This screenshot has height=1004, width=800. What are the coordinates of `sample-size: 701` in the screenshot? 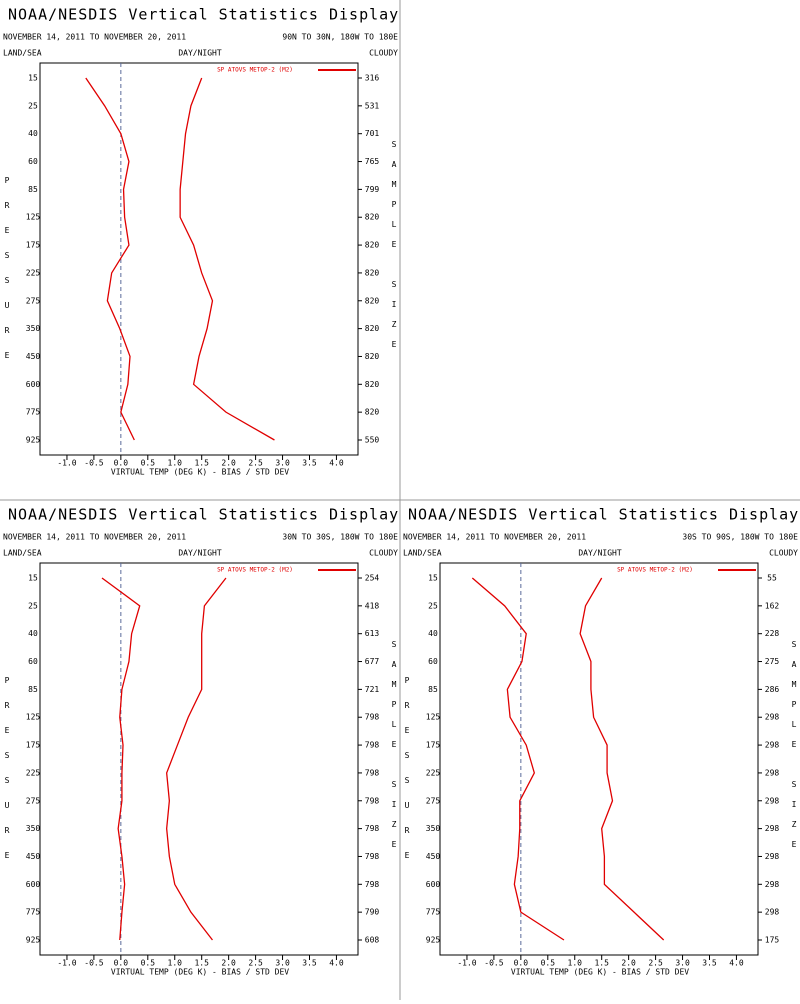 It's located at (372, 133).